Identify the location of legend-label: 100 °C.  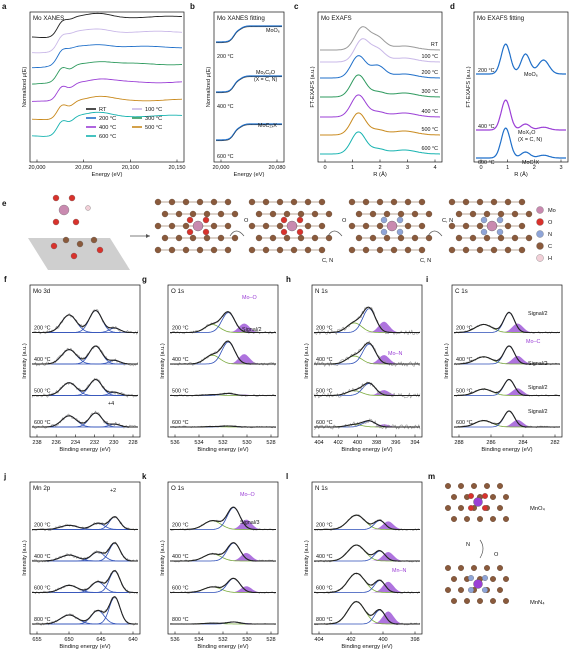
(153, 110).